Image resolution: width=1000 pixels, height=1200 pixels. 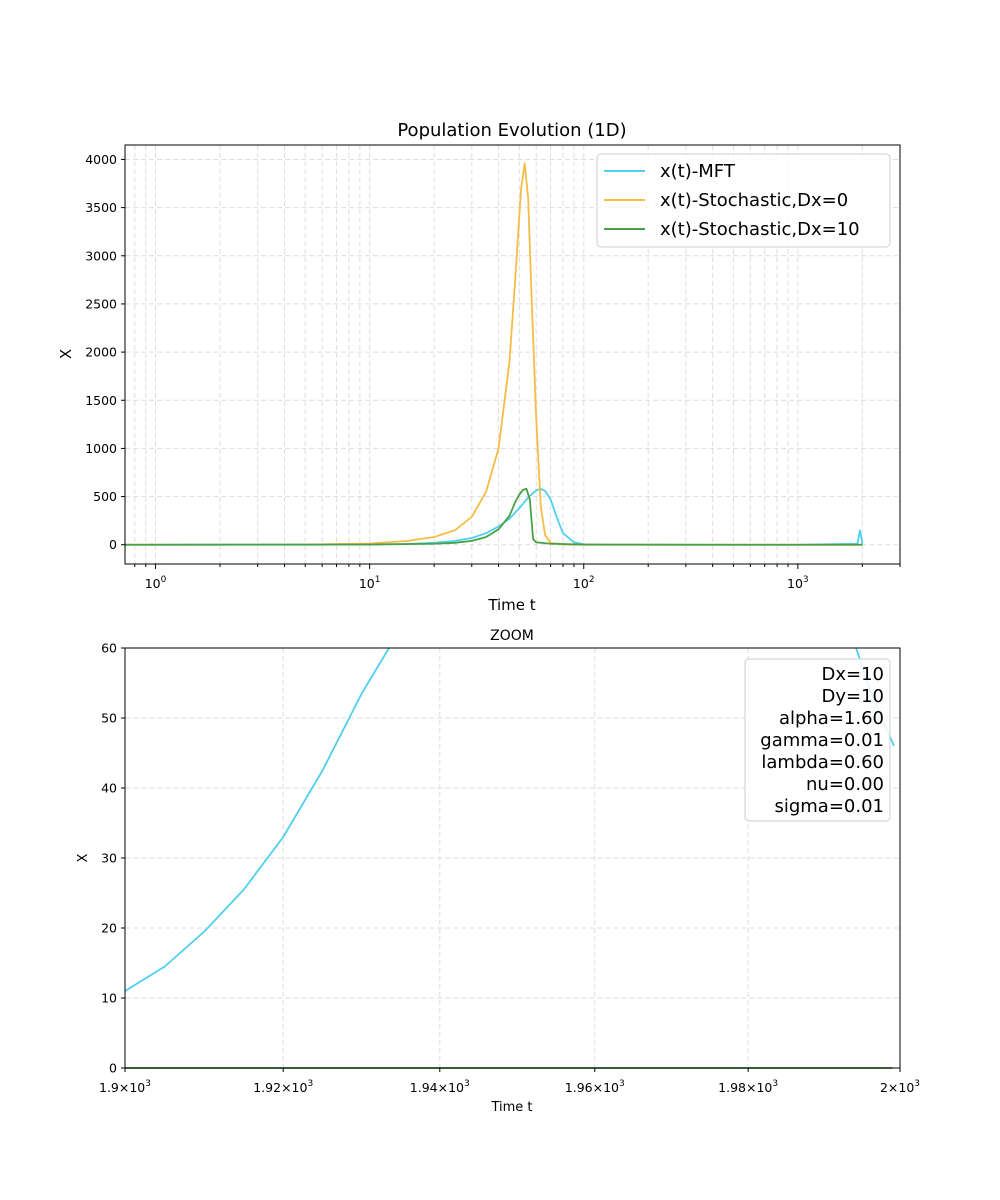 I want to click on x-tick-label: 2×103, so click(x=900, y=1087).